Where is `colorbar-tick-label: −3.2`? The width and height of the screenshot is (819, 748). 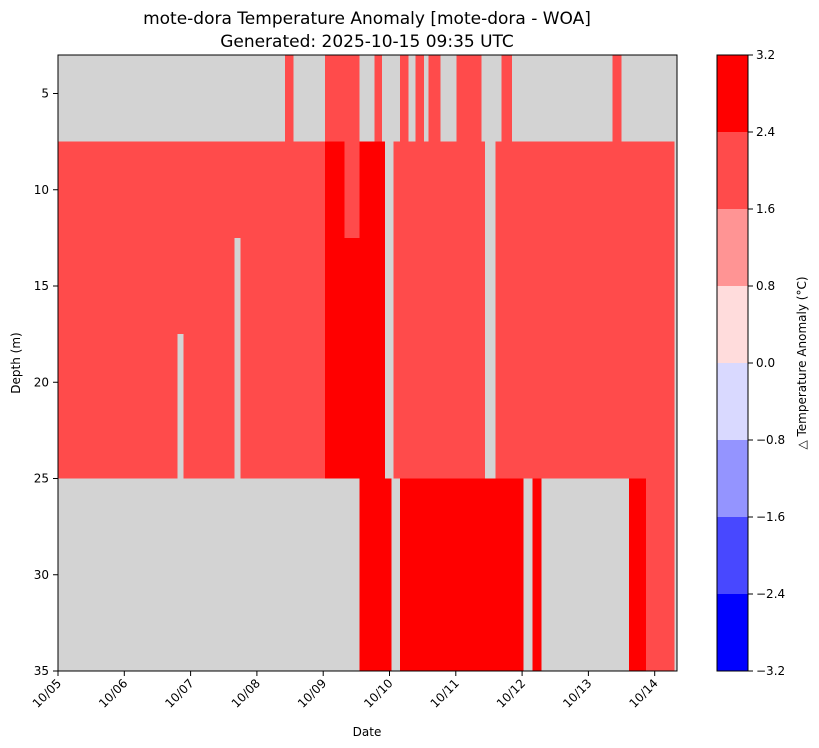
colorbar-tick-label: −3.2 is located at coordinates (770, 671).